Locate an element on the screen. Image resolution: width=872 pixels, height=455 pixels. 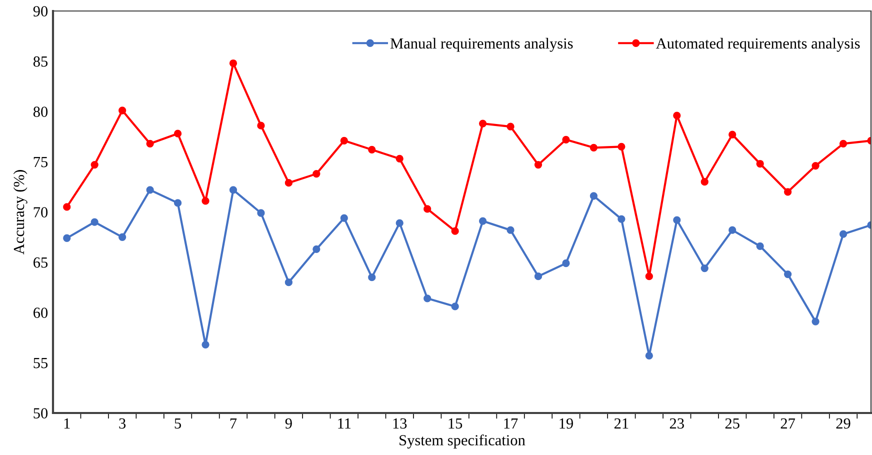
y-tick-label: 65 is located at coordinates (41, 262).